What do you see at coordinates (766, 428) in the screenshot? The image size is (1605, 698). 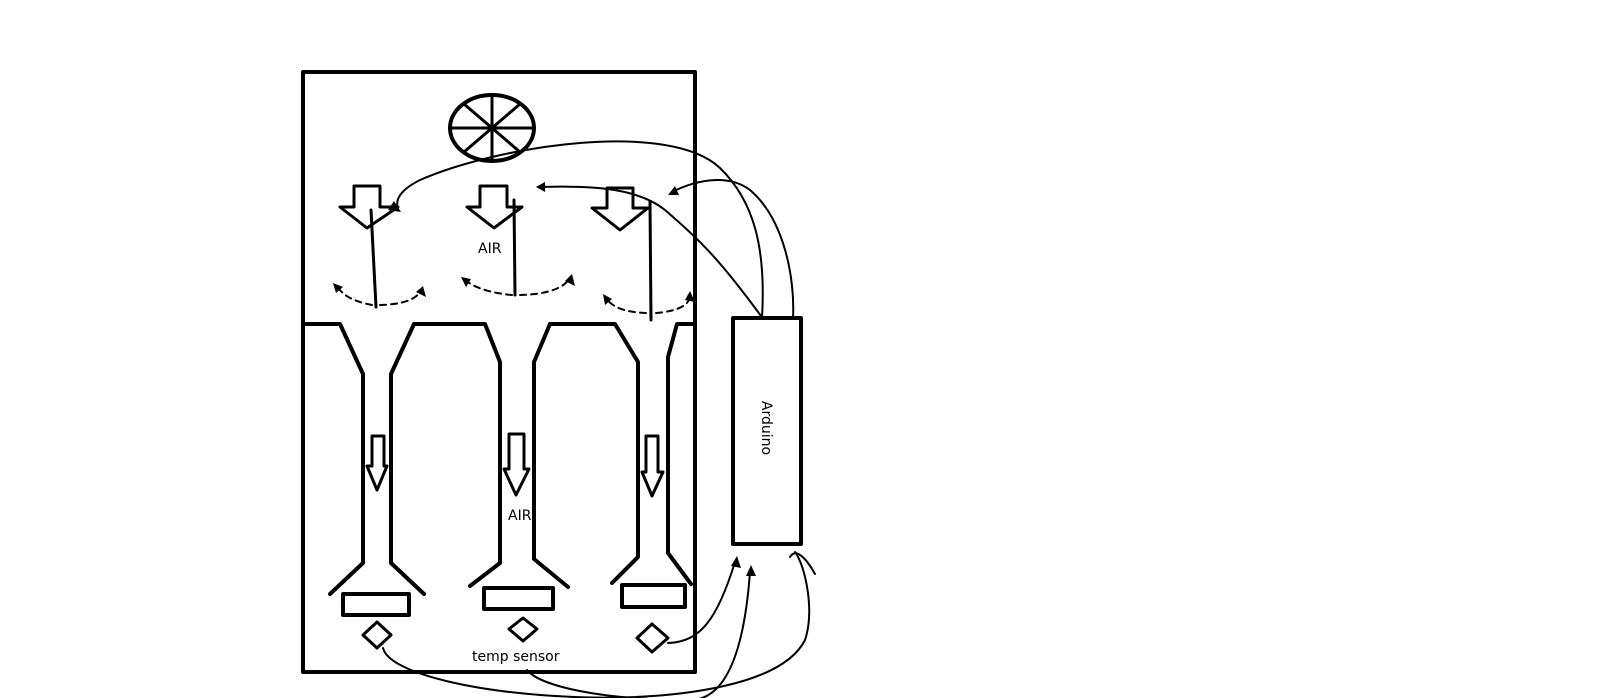 I see `arduino-label: Arduino` at bounding box center [766, 428].